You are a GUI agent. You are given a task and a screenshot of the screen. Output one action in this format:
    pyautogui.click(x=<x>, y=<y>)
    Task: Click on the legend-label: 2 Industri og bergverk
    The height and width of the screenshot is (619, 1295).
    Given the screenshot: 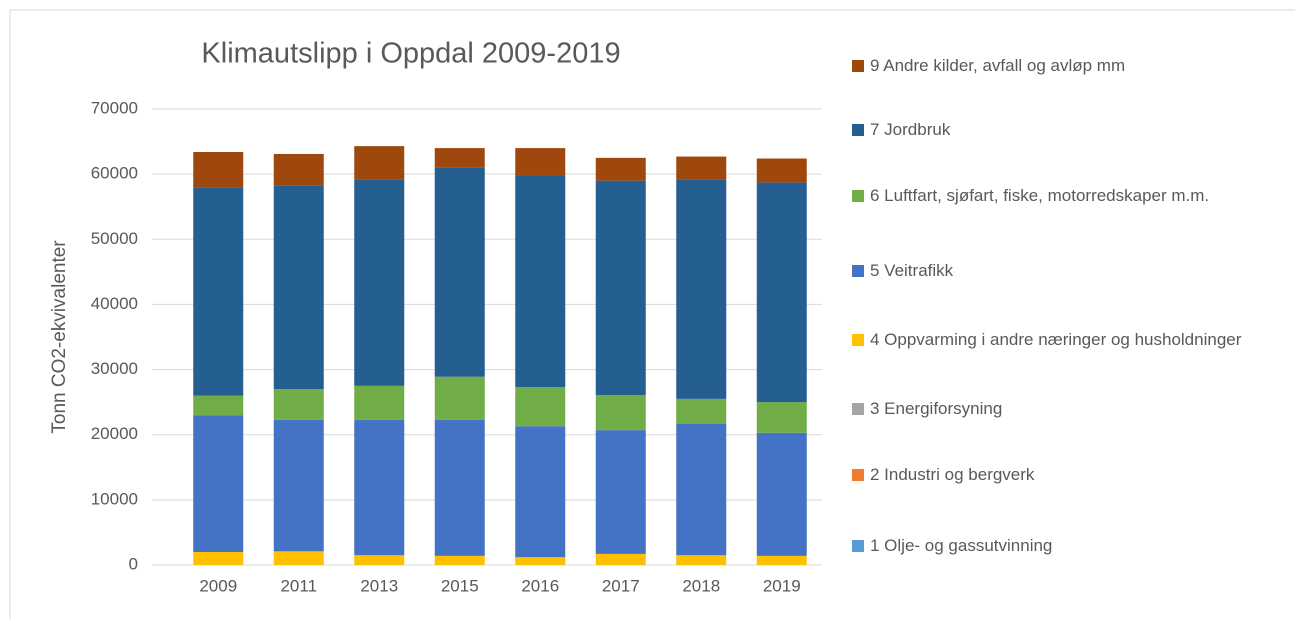 What is the action you would take?
    pyautogui.click(x=952, y=474)
    